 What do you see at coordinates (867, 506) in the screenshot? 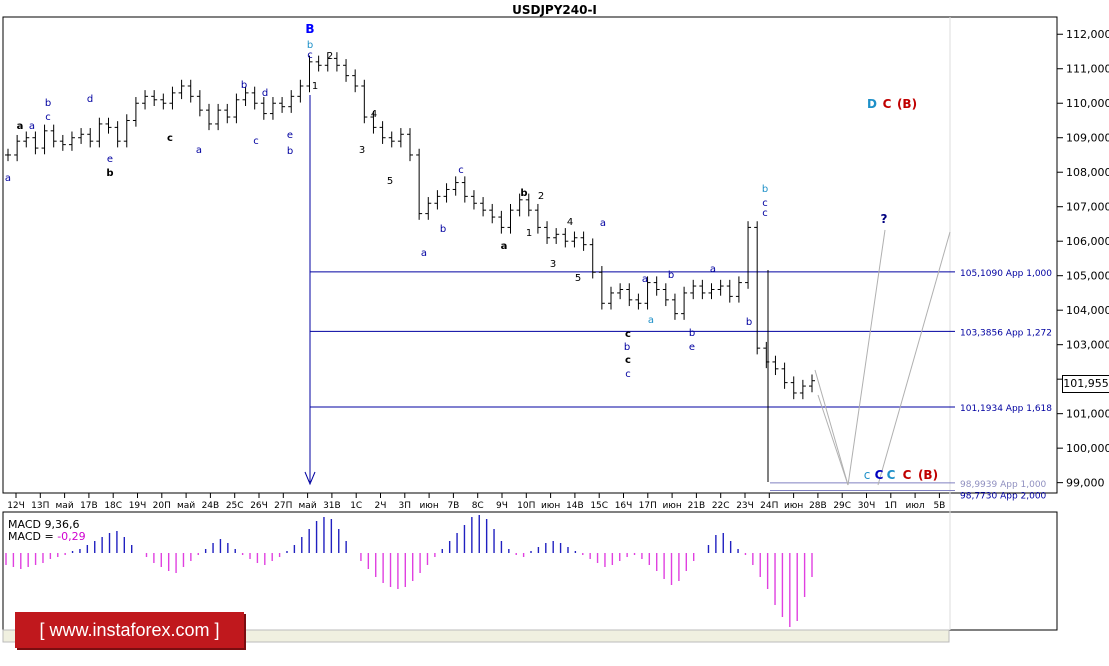
I see `x-tick-label: 30Ч` at bounding box center [867, 506].